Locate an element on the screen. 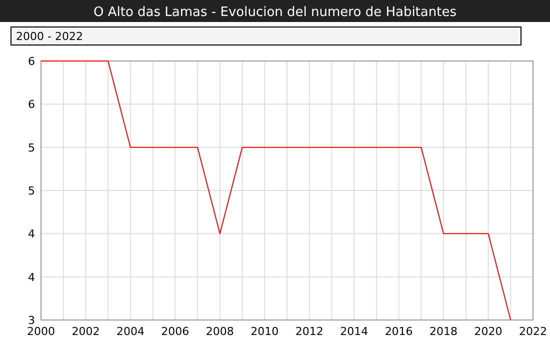 This screenshot has height=350, width=550. x-tick-label: 2020 is located at coordinates (488, 331).